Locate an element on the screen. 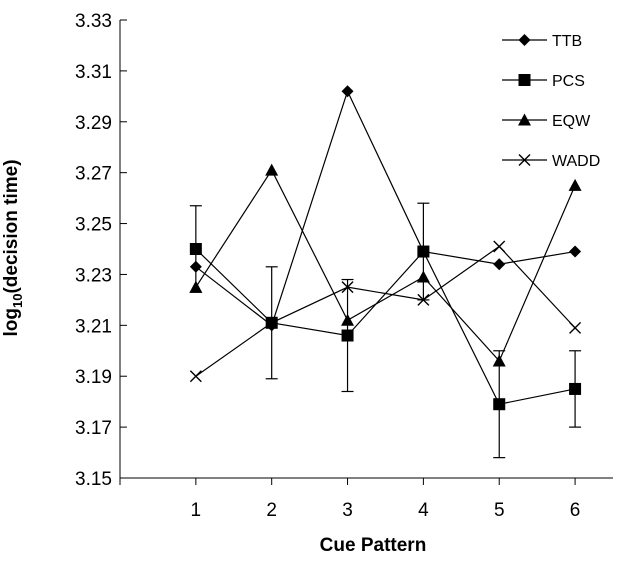 The width and height of the screenshot is (632, 561). legend-marker-wadd is located at coordinates (524, 160).